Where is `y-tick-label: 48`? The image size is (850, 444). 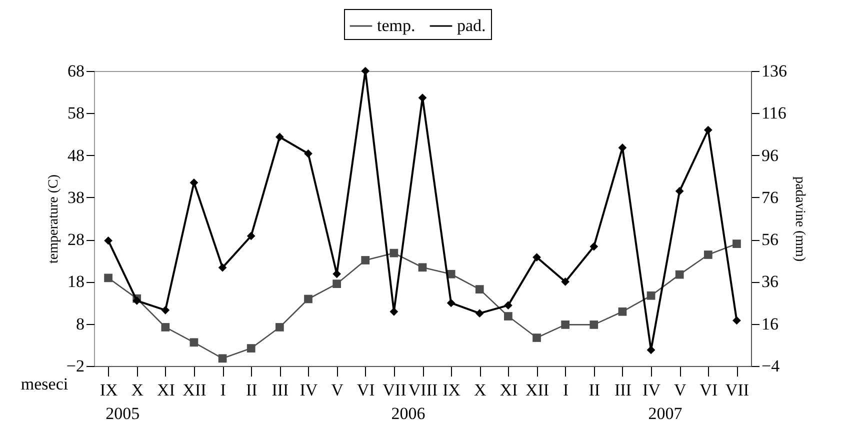
y-tick-label: 48 is located at coordinates (76, 155).